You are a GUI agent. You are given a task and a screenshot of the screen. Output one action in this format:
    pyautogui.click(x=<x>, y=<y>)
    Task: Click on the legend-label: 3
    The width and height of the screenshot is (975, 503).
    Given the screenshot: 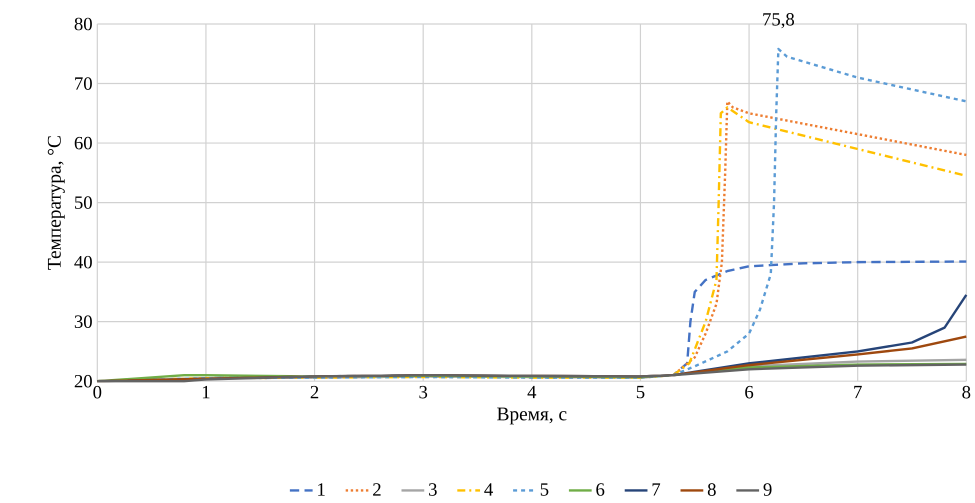 What is the action you would take?
    pyautogui.click(x=433, y=489)
    